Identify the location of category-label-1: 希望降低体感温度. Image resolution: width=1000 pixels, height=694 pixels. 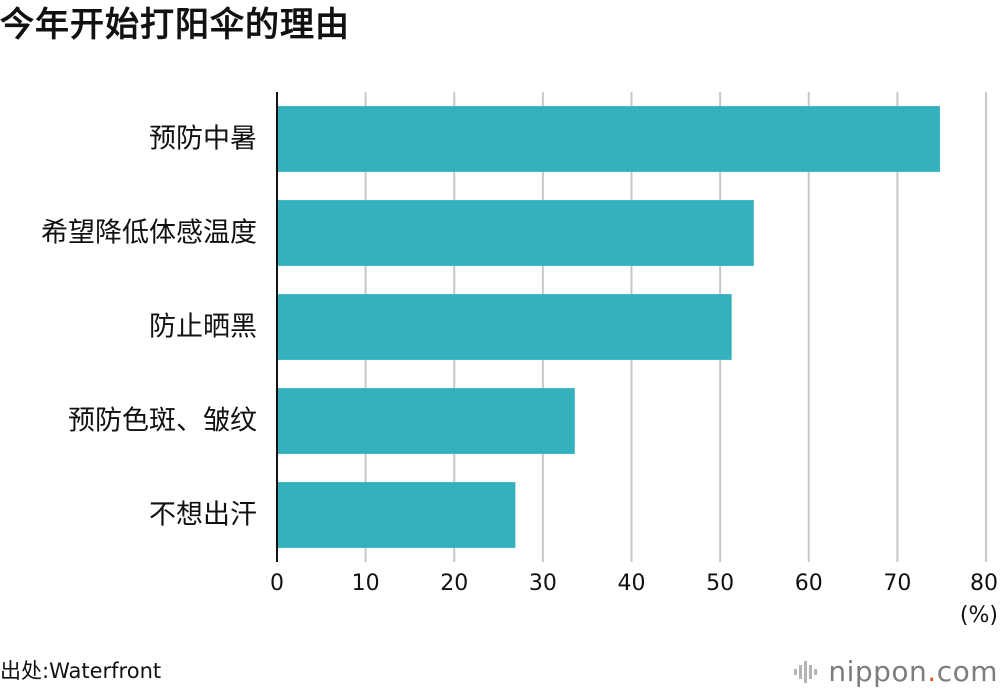
(149, 233).